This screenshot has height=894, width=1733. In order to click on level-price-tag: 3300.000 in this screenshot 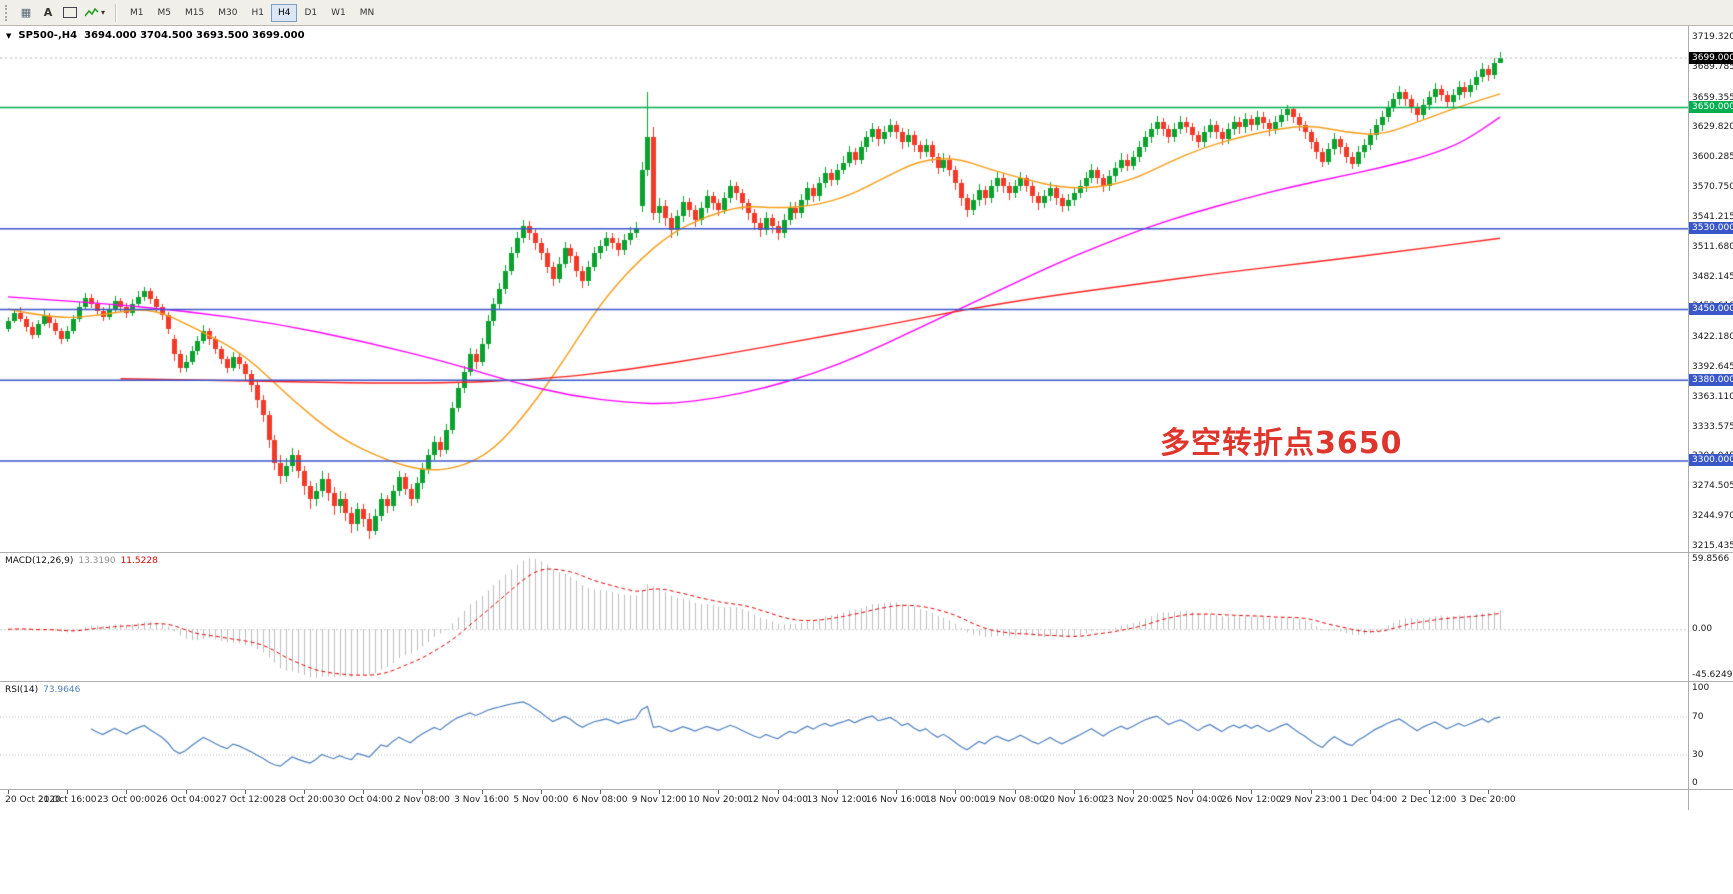, I will do `click(1711, 460)`.